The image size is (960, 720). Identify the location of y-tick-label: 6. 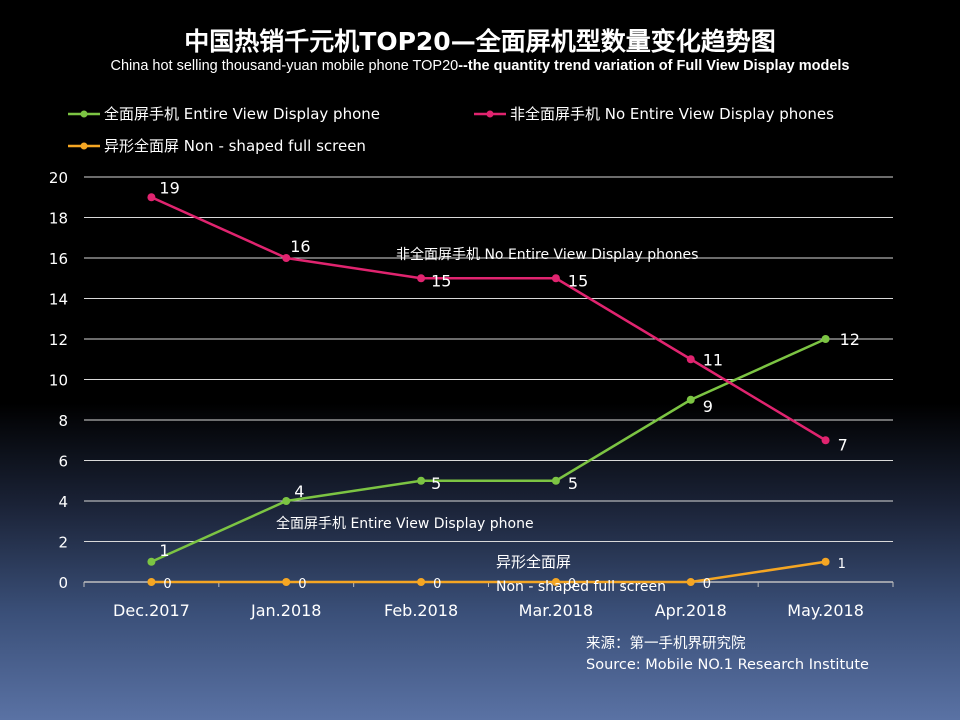
(63, 462).